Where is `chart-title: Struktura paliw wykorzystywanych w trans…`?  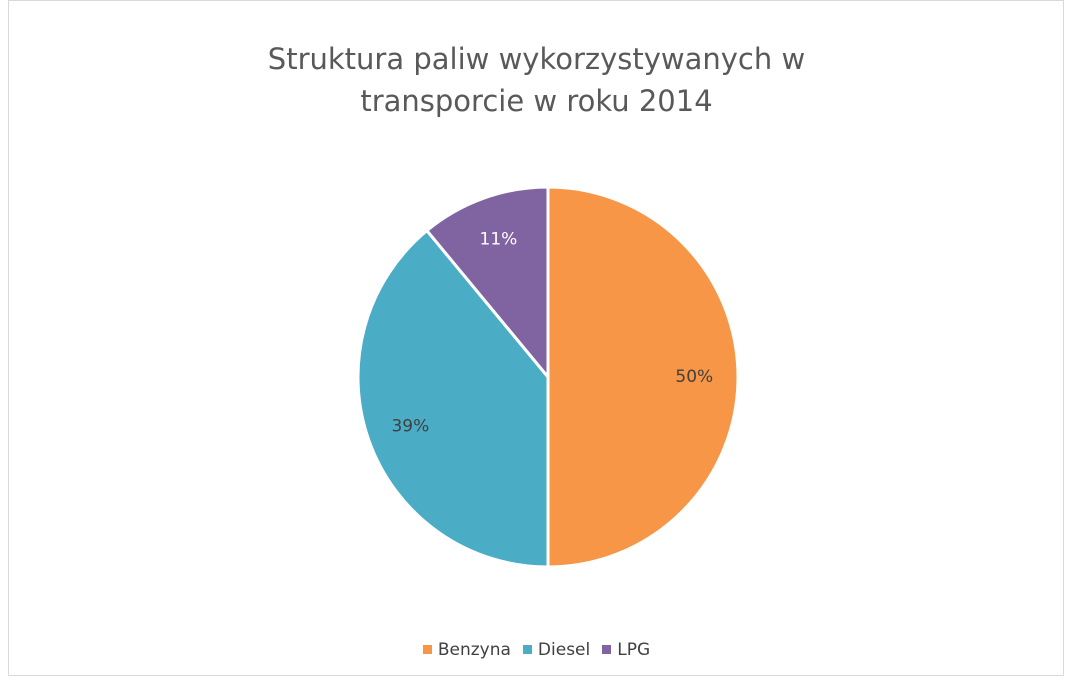 chart-title: Struktura paliw wykorzystywanych w trans… is located at coordinates (536, 80).